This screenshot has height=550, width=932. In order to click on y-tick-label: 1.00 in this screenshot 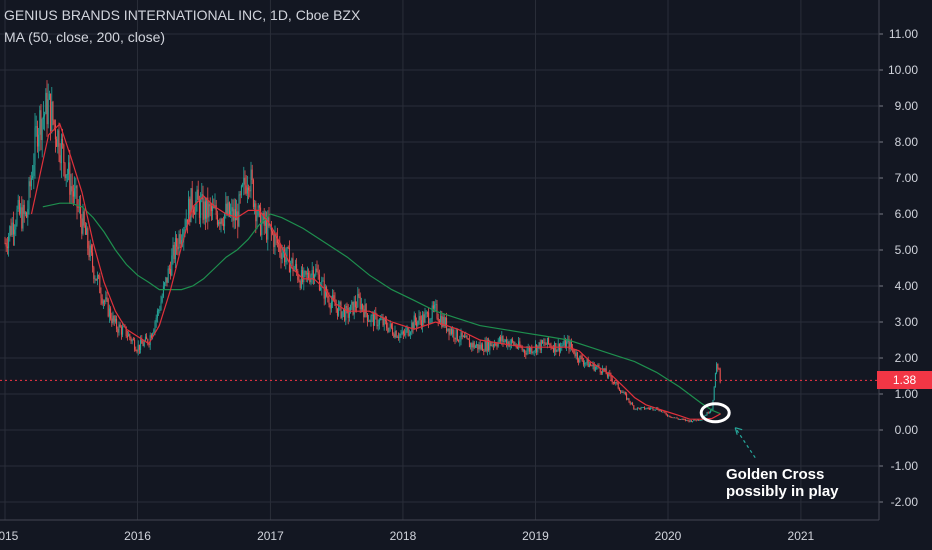, I will do `click(907, 394)`.